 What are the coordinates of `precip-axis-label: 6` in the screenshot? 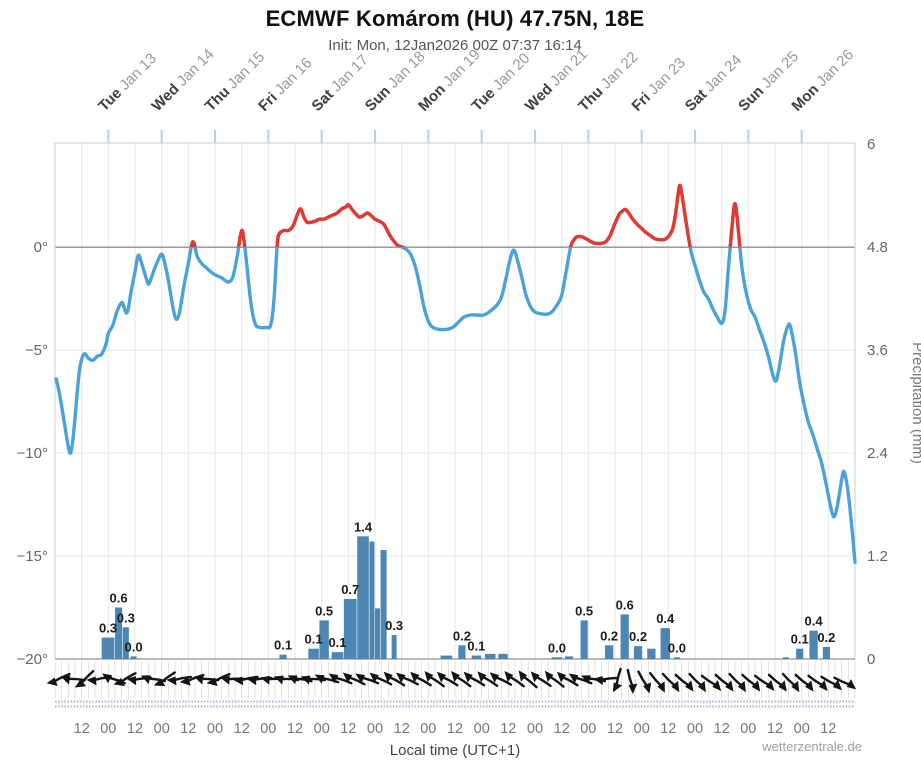 It's located at (871, 144).